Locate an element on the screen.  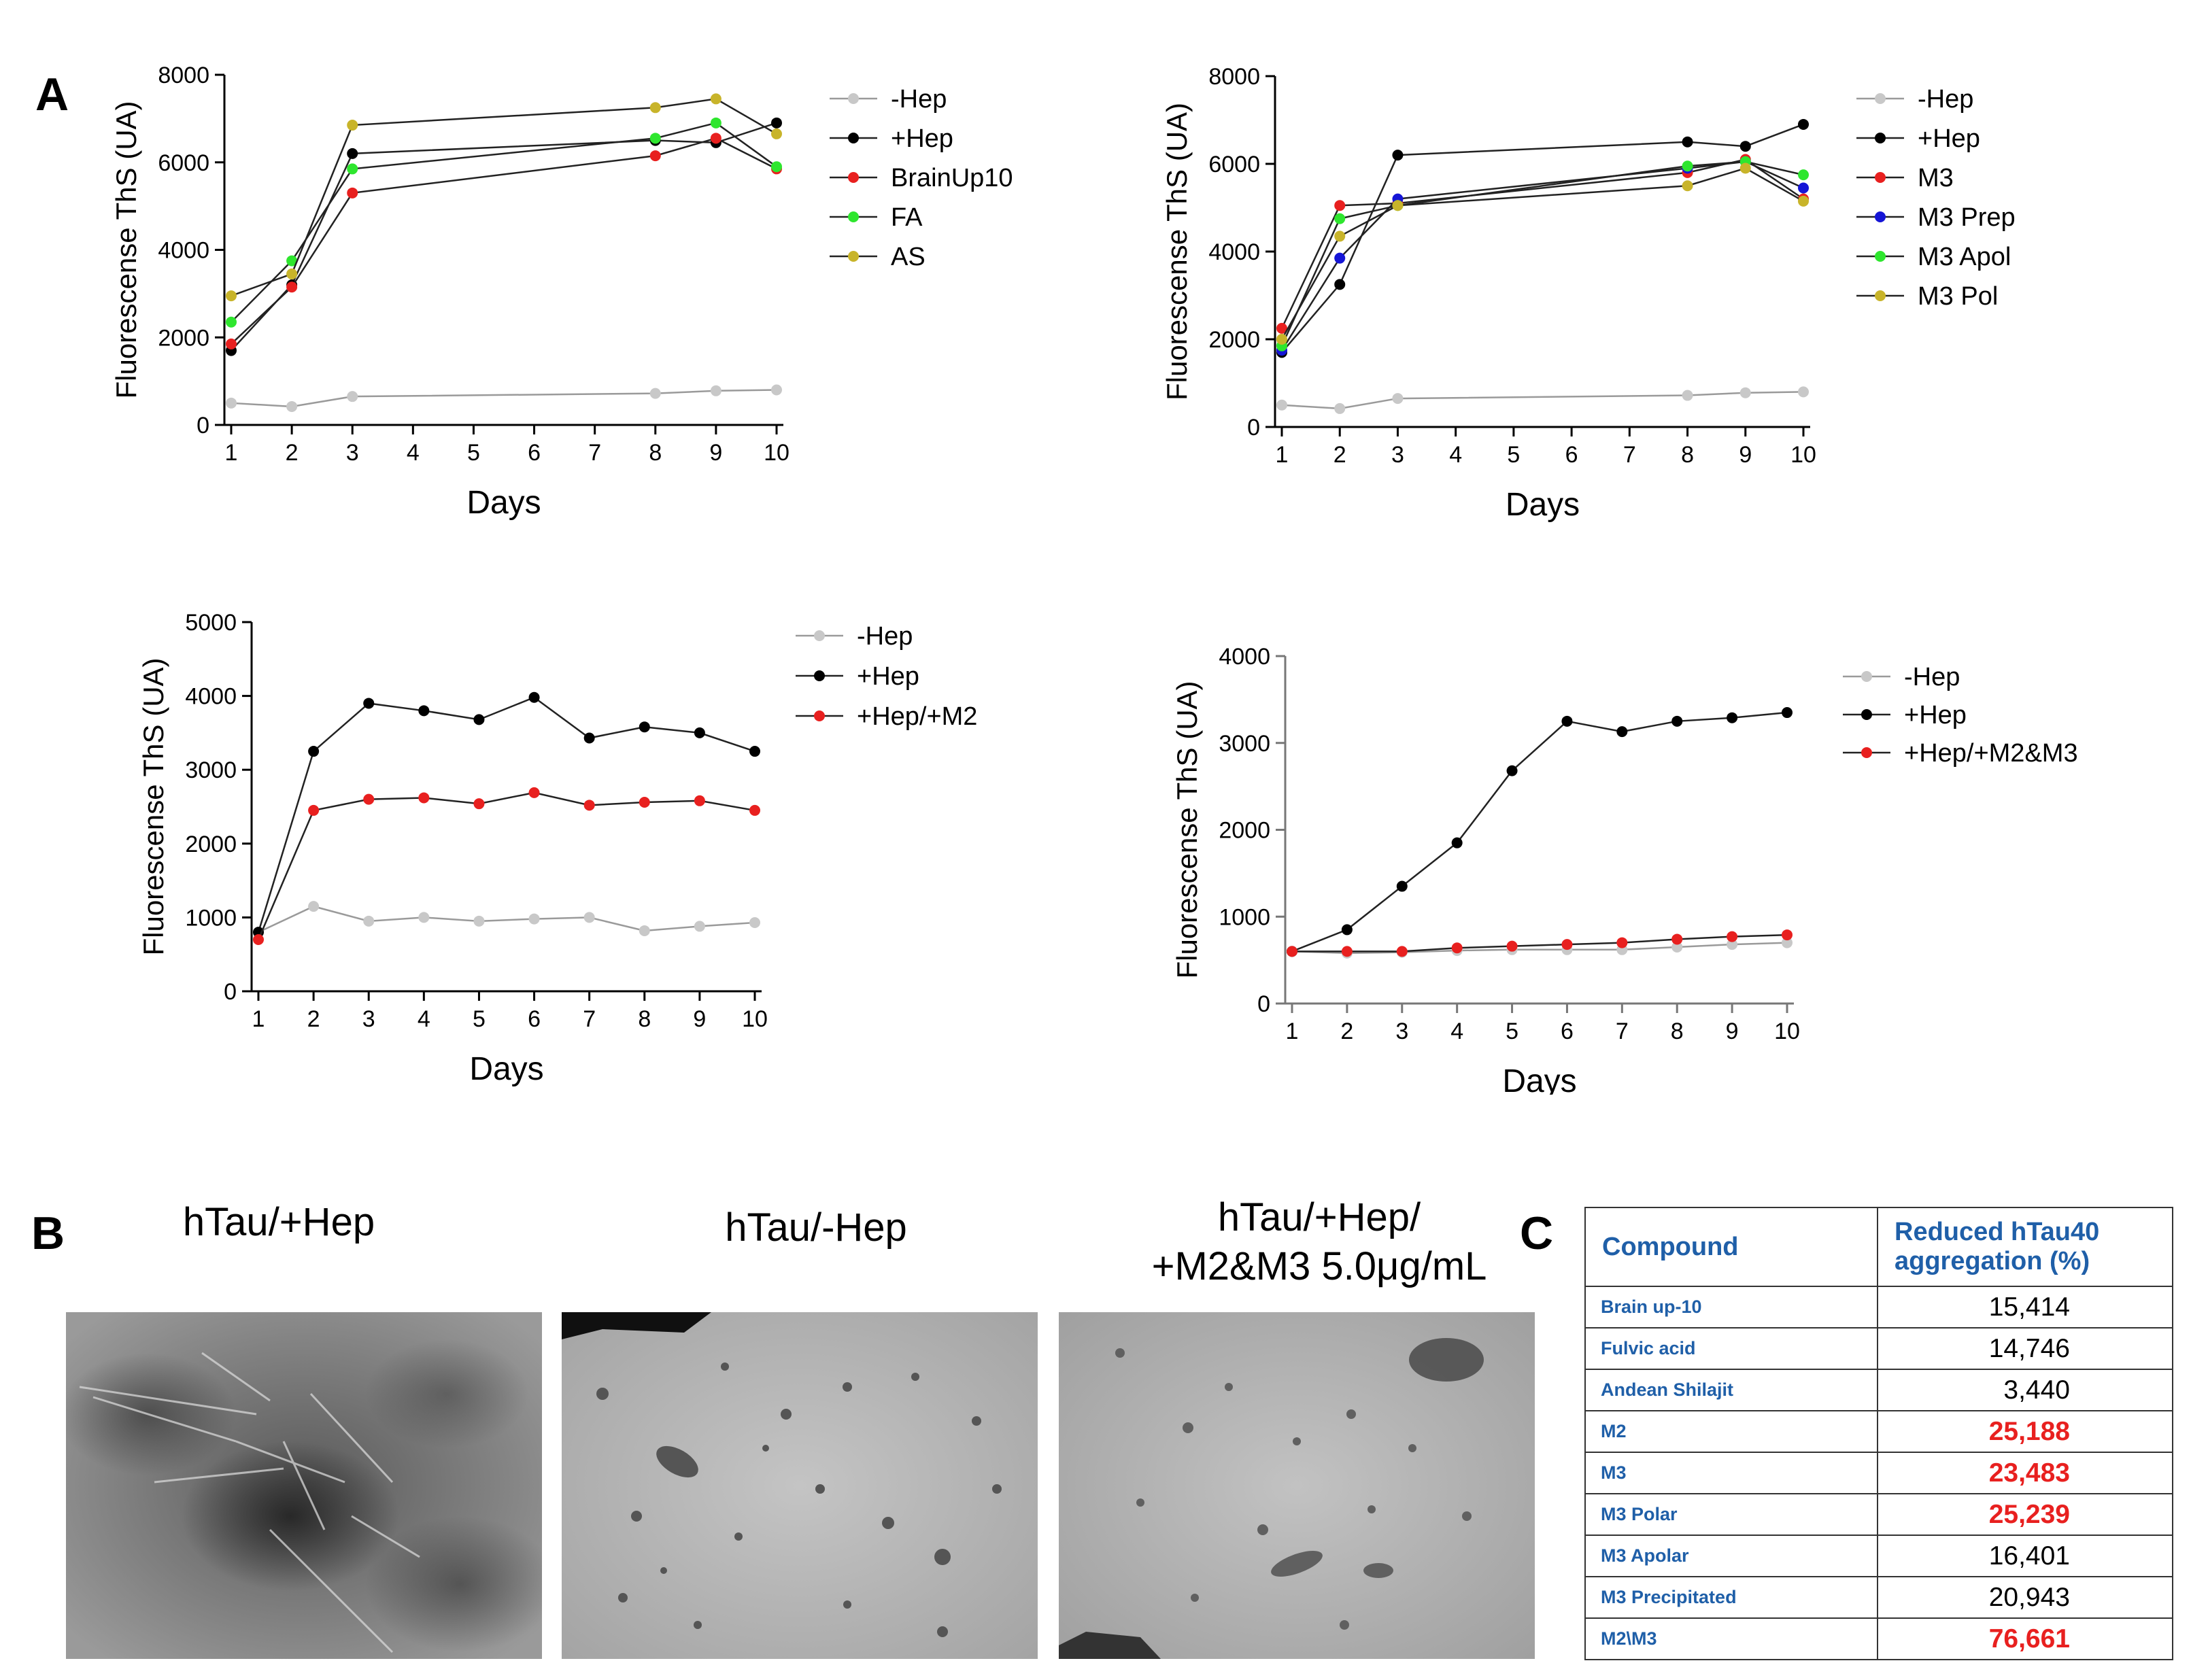
legend-label: AS is located at coordinates (908, 257).